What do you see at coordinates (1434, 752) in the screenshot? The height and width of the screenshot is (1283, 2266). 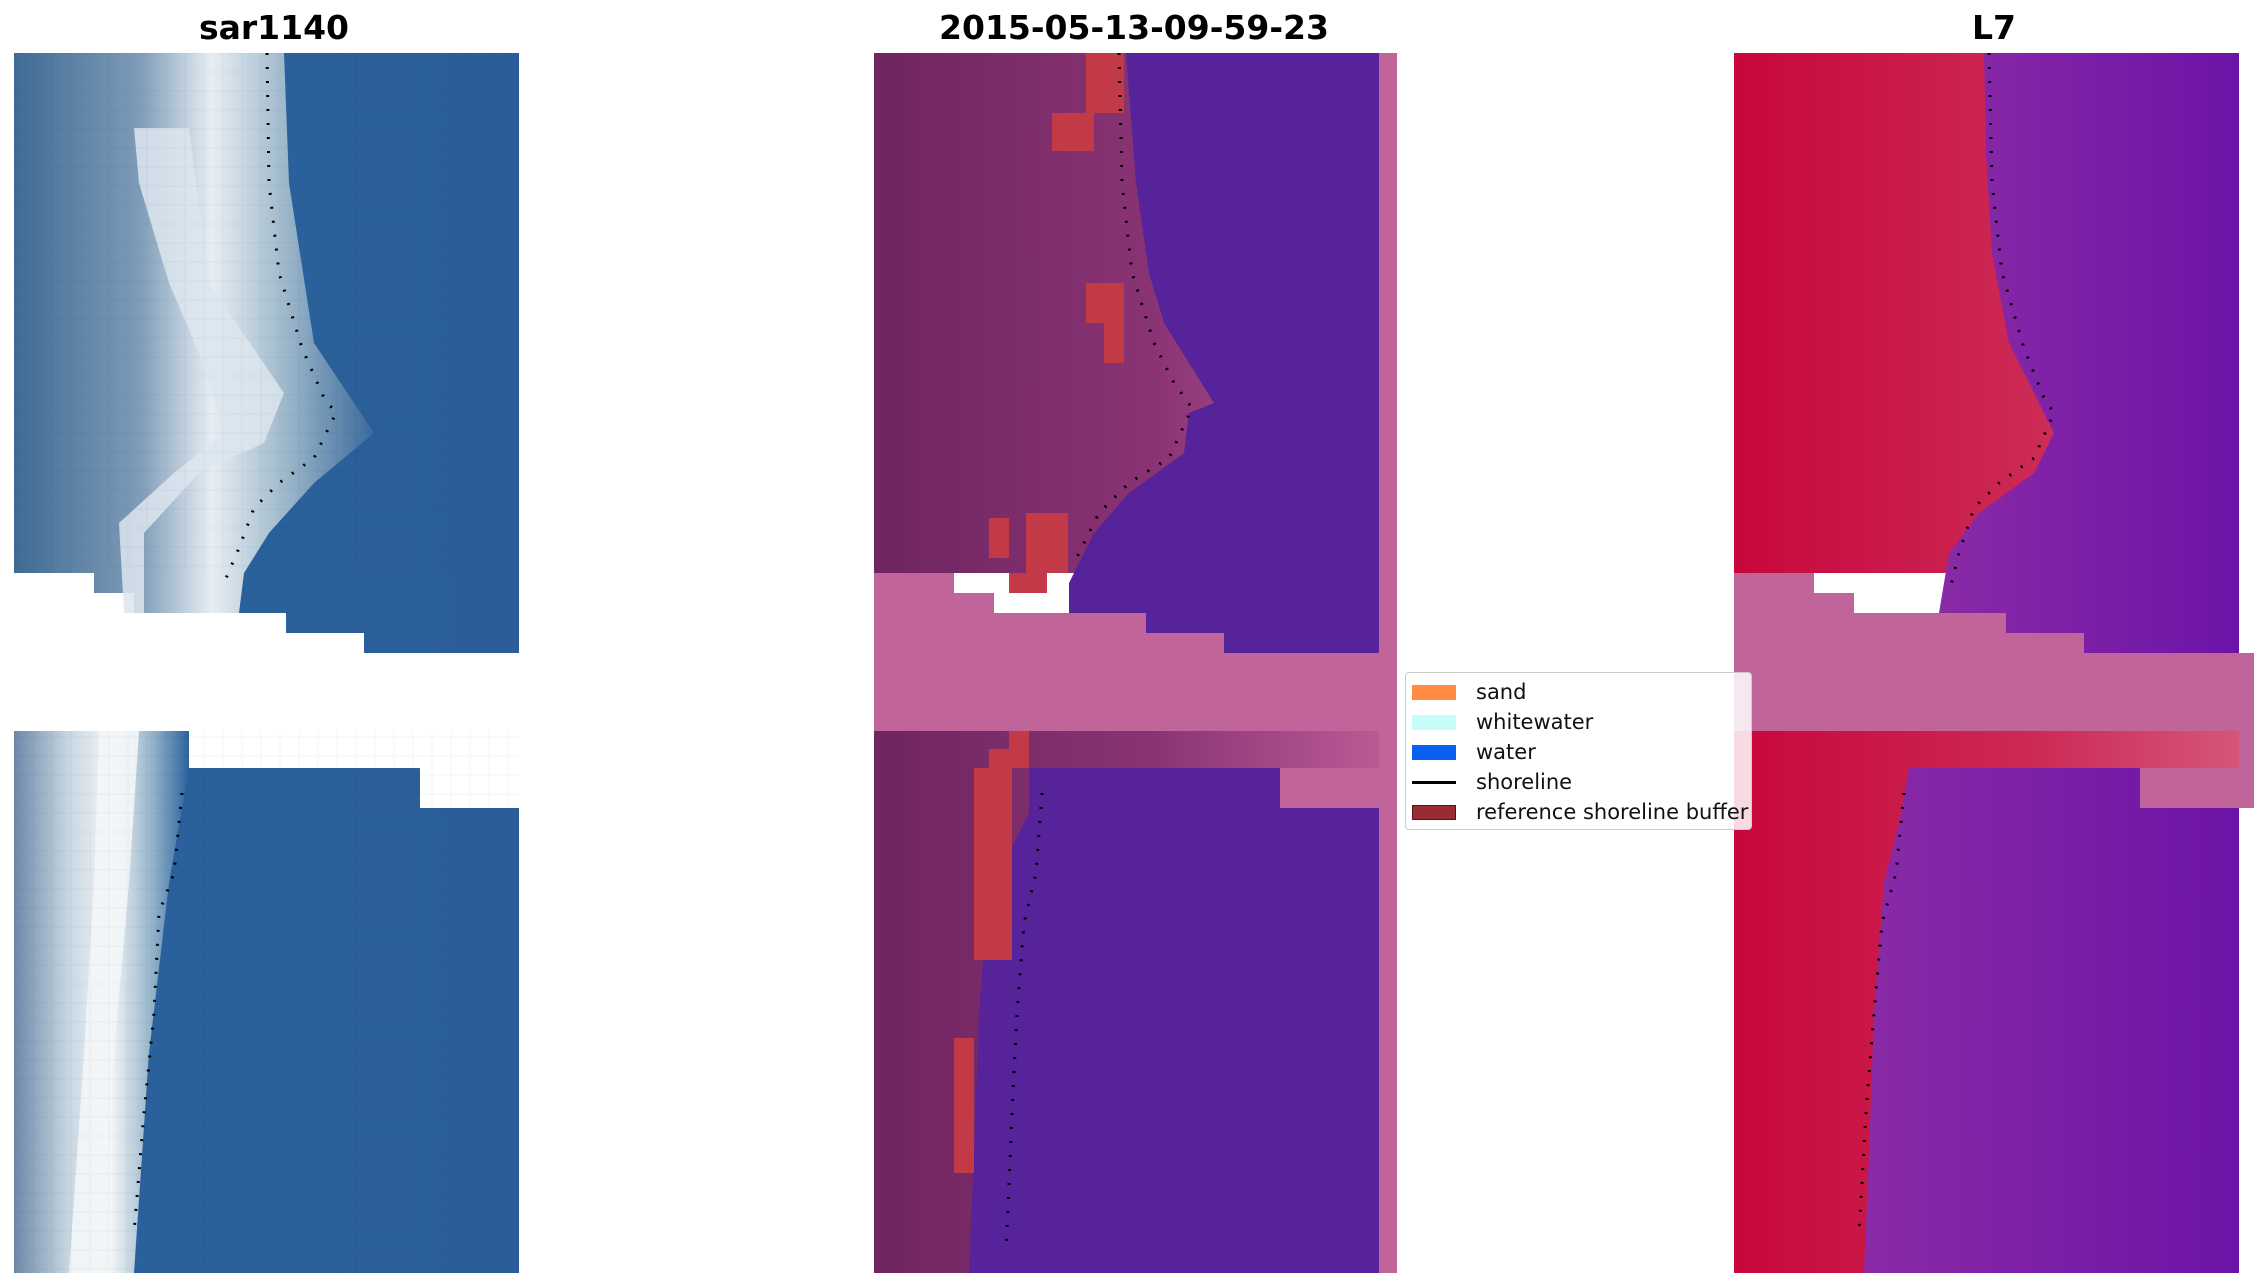 I see `legend-swatch-water` at bounding box center [1434, 752].